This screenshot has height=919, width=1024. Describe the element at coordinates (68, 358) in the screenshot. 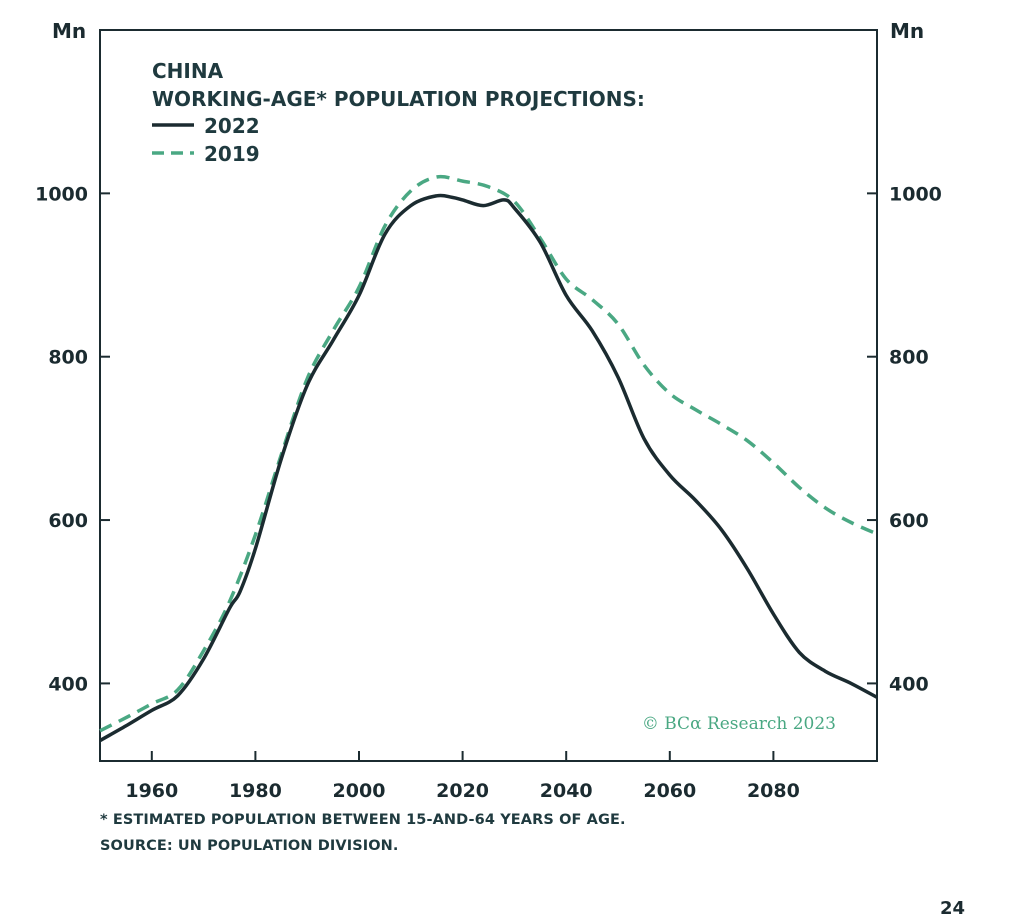

I see `y-tick-label-left-800: 800` at that location.